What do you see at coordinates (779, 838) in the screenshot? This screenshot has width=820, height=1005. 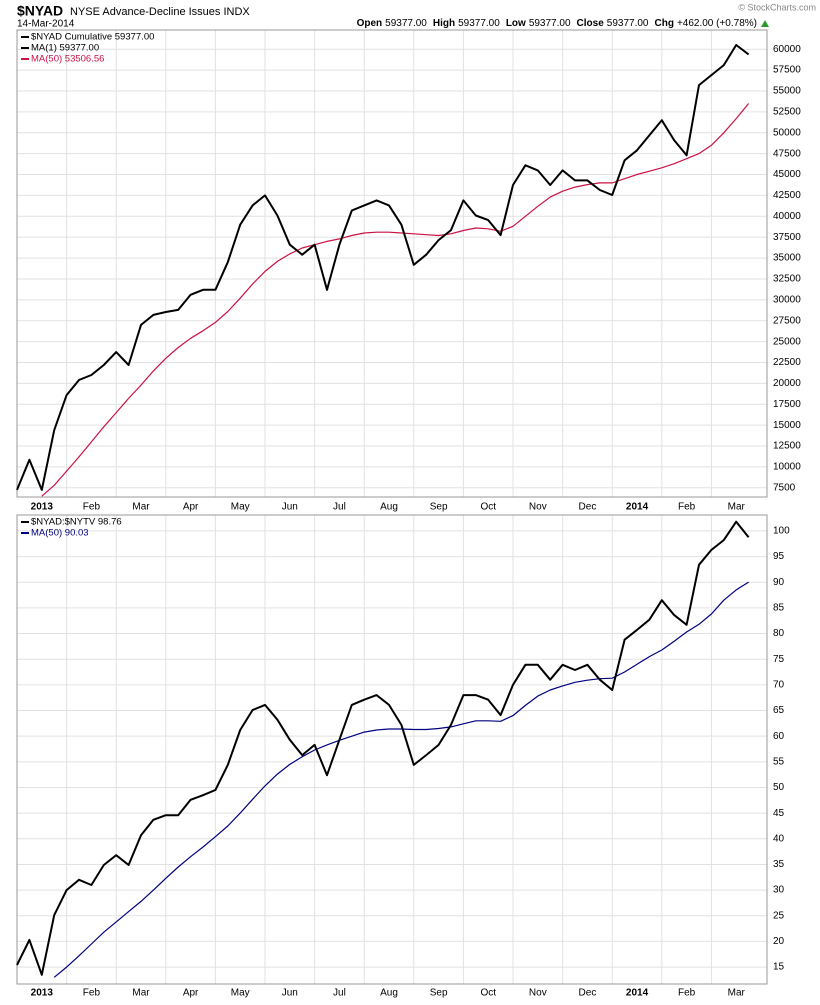 I see `y-tick-label: 40` at bounding box center [779, 838].